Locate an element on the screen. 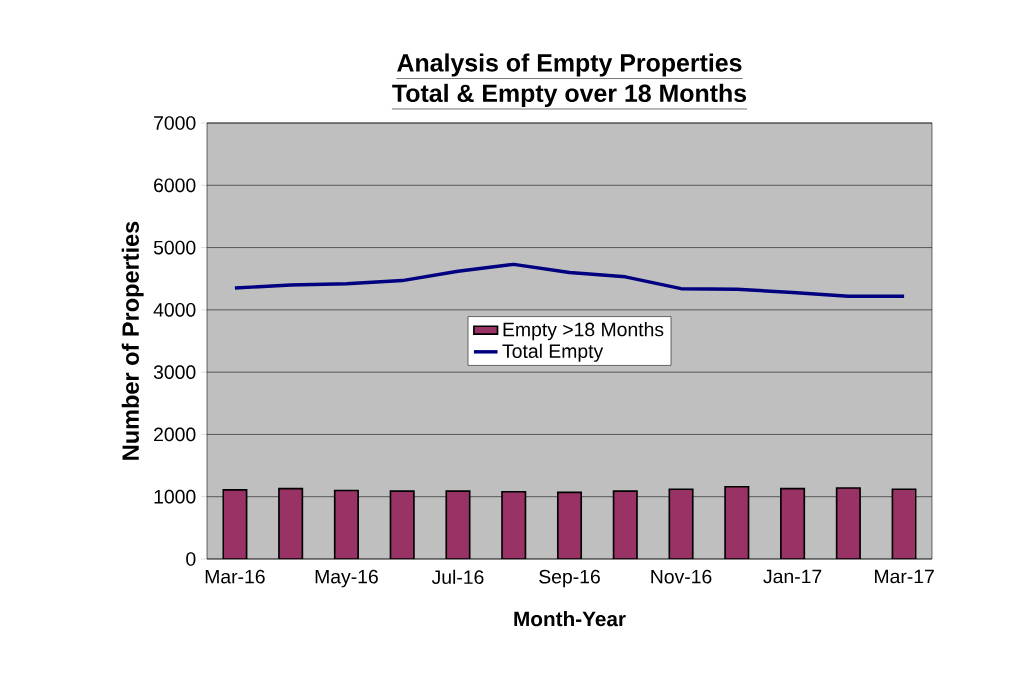 The height and width of the screenshot is (675, 1017). x-tick-label: Jul-16 is located at coordinates (457, 577).